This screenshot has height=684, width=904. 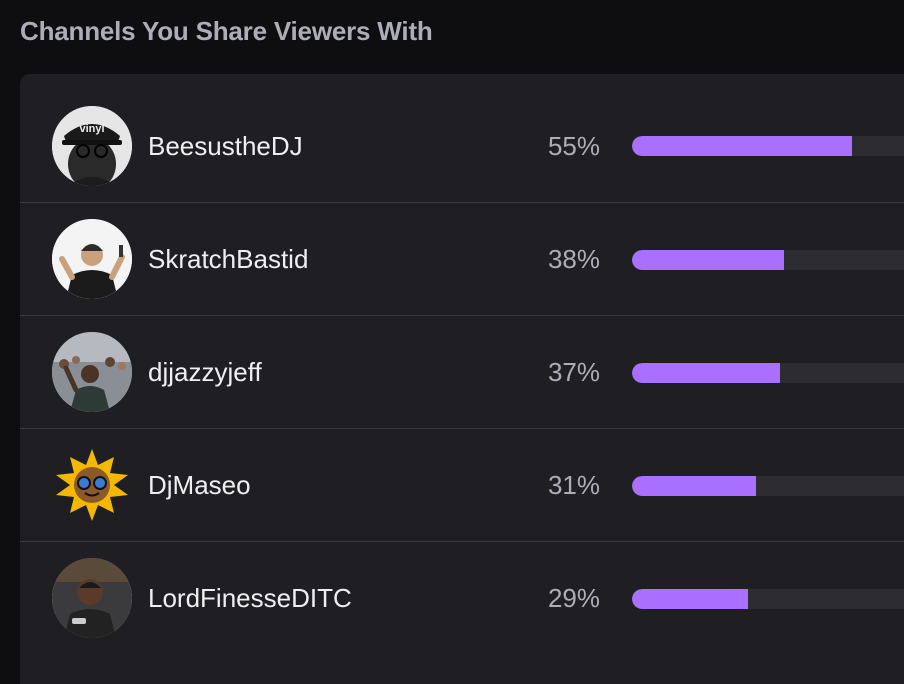 I want to click on channel-name: SkratchBastid, so click(x=228, y=259).